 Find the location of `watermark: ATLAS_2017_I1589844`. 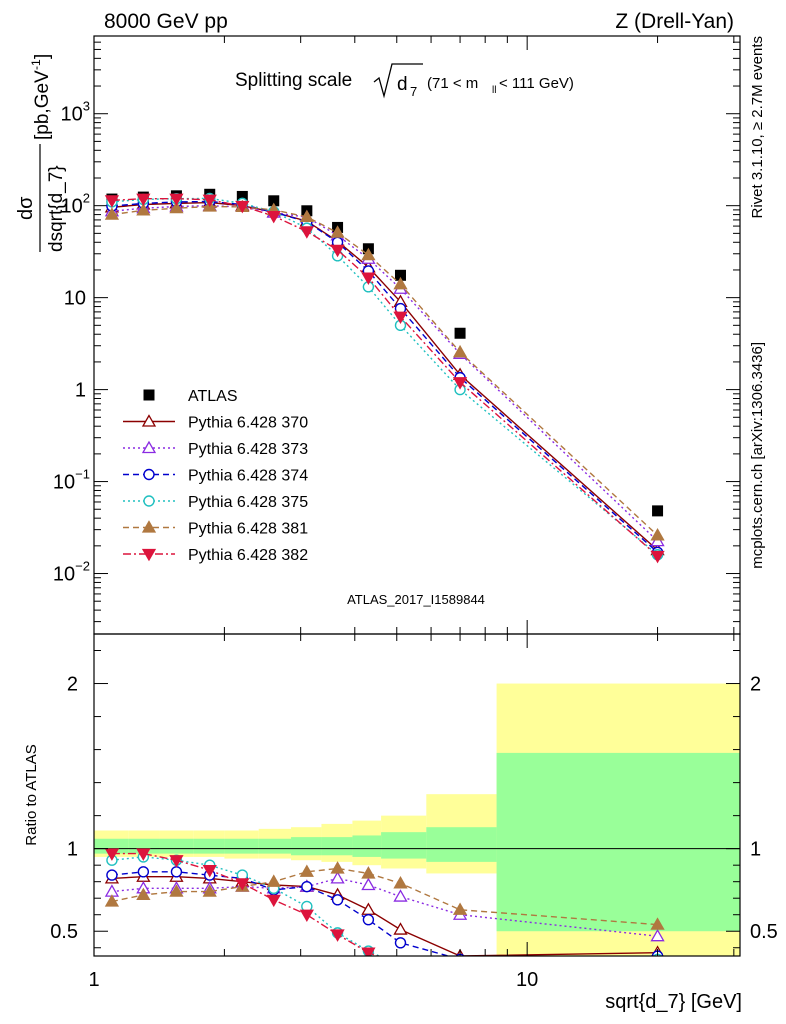

watermark: ATLAS_2017_I1589844 is located at coordinates (416, 599).